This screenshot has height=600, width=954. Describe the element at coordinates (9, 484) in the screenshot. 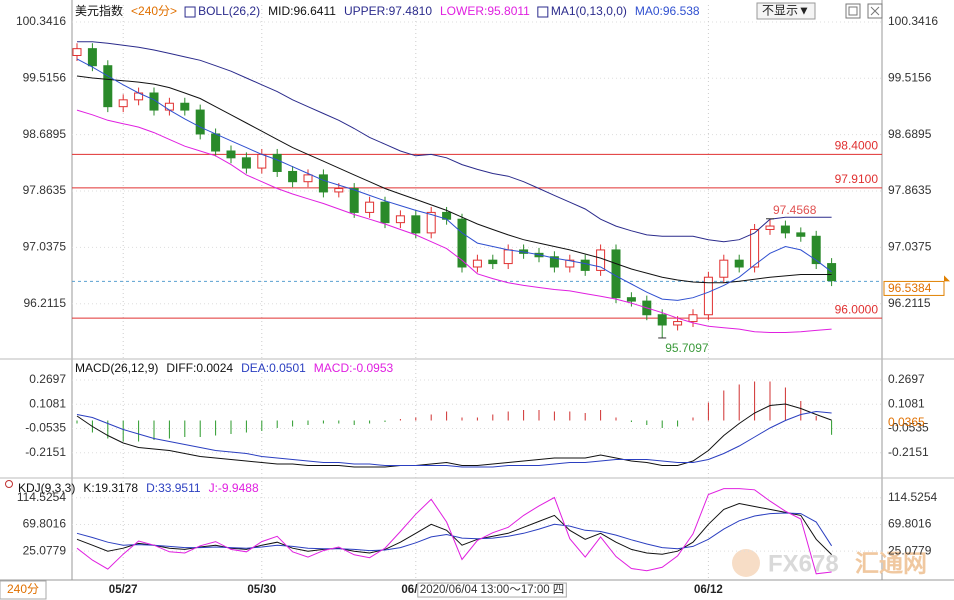

I see `settings-icon` at that location.